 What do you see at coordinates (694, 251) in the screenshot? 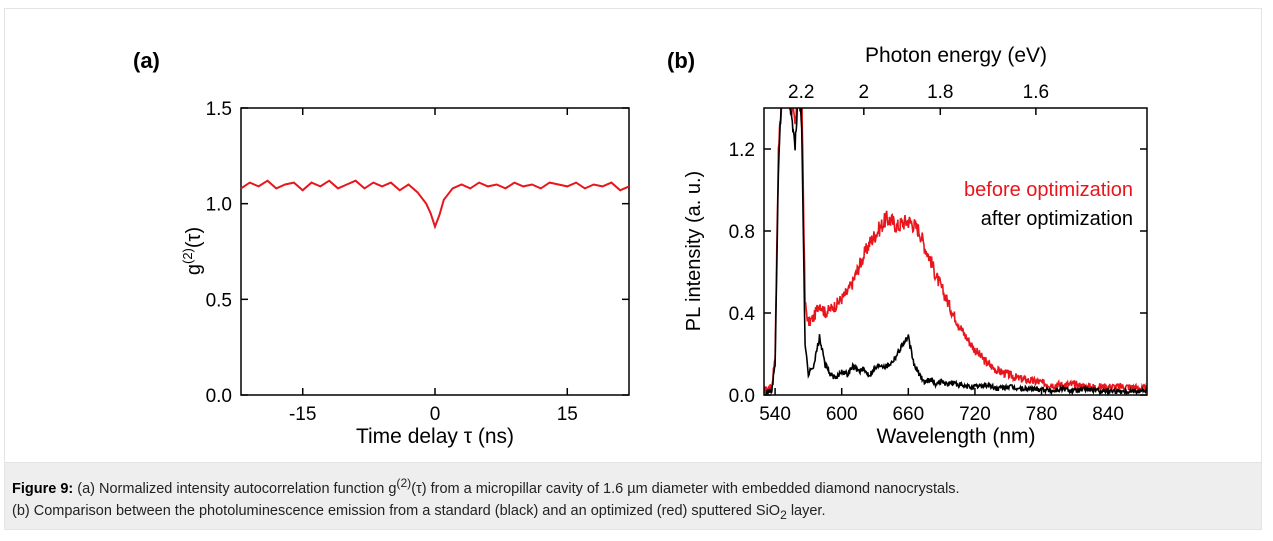
I see `panel-b-y-axis-label: PL intensity (a. u.)` at bounding box center [694, 251].